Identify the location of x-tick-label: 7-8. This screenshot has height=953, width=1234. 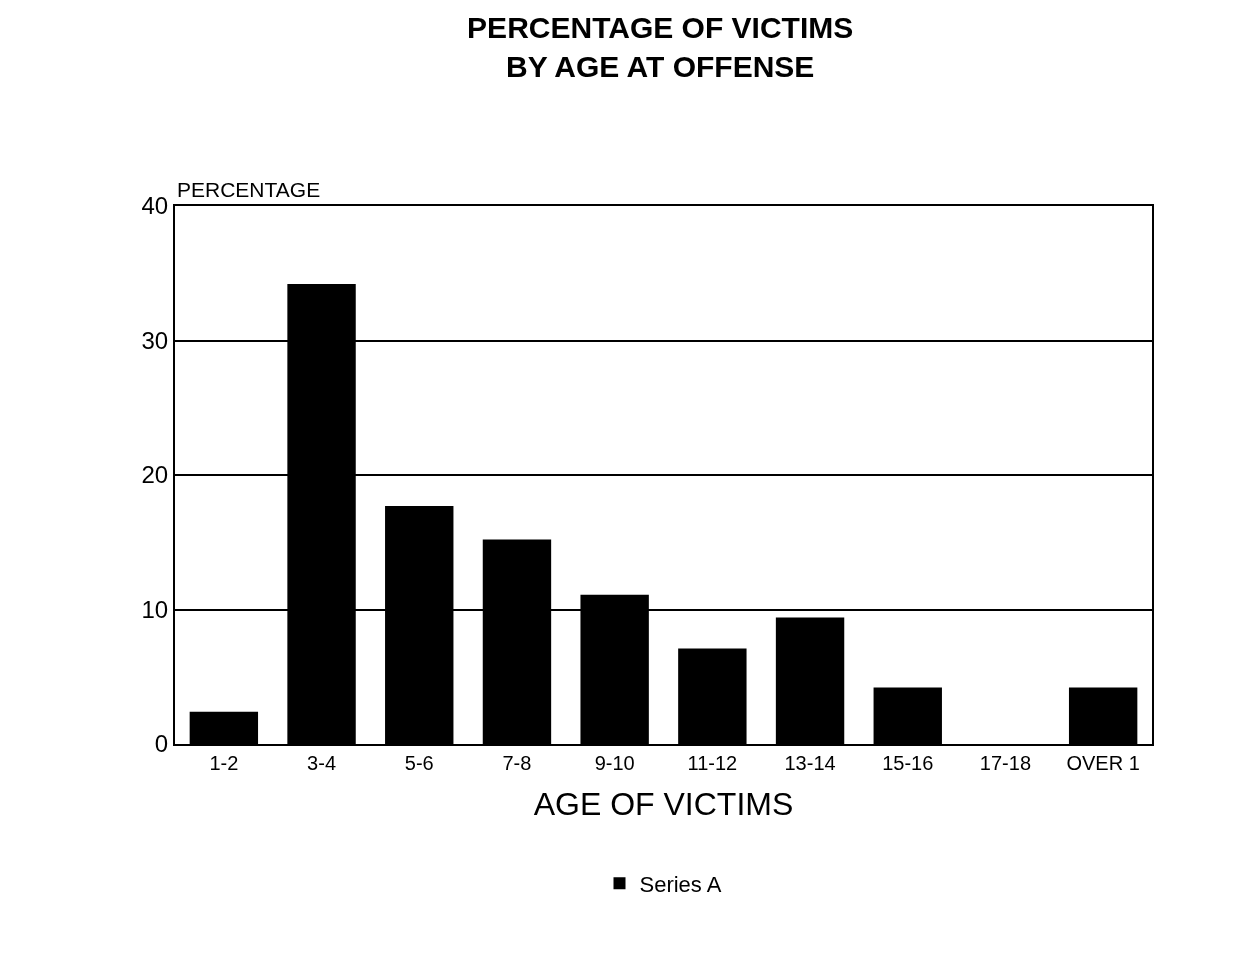
(517, 763).